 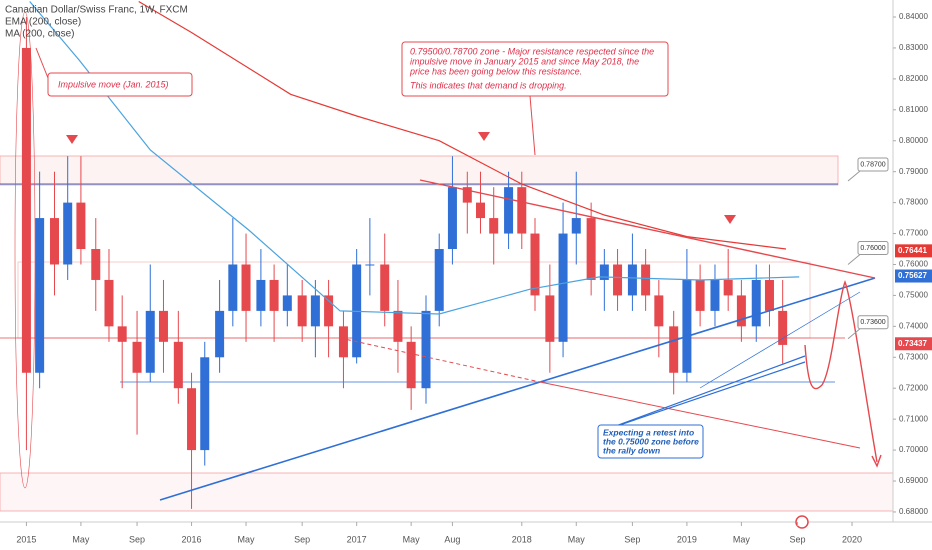 What do you see at coordinates (192, 539) in the screenshot?
I see `x-tick-label: 2016` at bounding box center [192, 539].